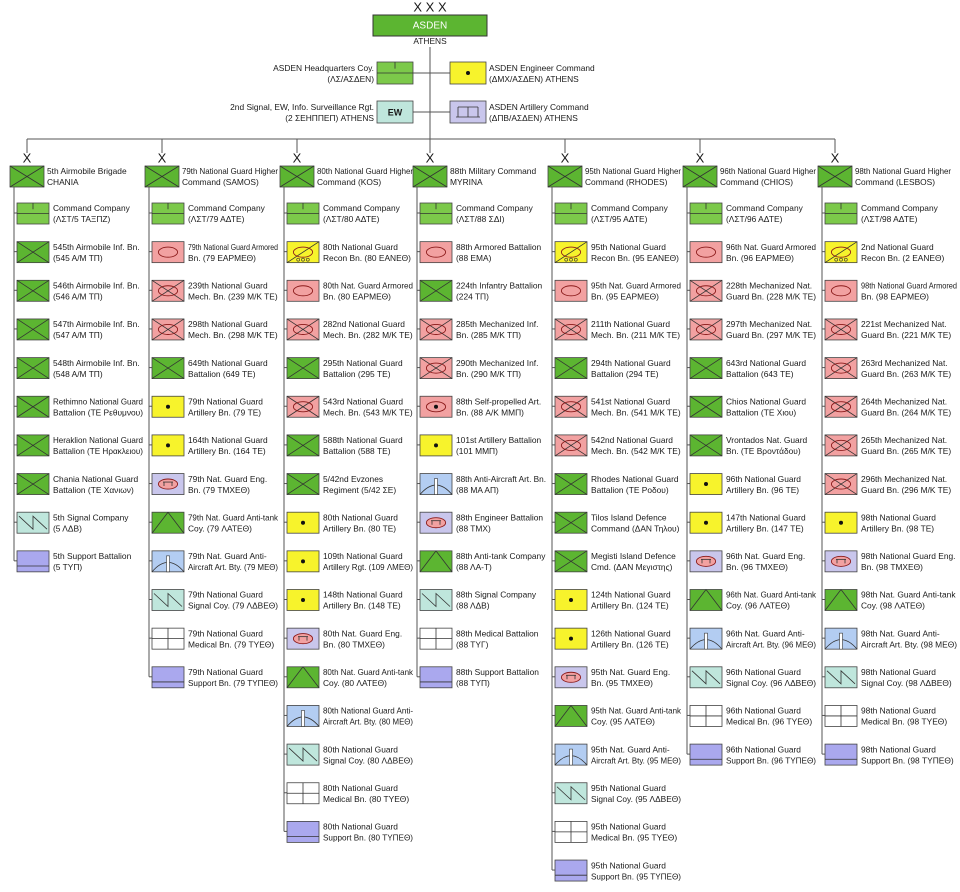 The image size is (960, 892). What do you see at coordinates (488, 374) in the screenshot?
I see `unit-label: Bn. (290 Μ/Κ ΤΠ)` at bounding box center [488, 374].